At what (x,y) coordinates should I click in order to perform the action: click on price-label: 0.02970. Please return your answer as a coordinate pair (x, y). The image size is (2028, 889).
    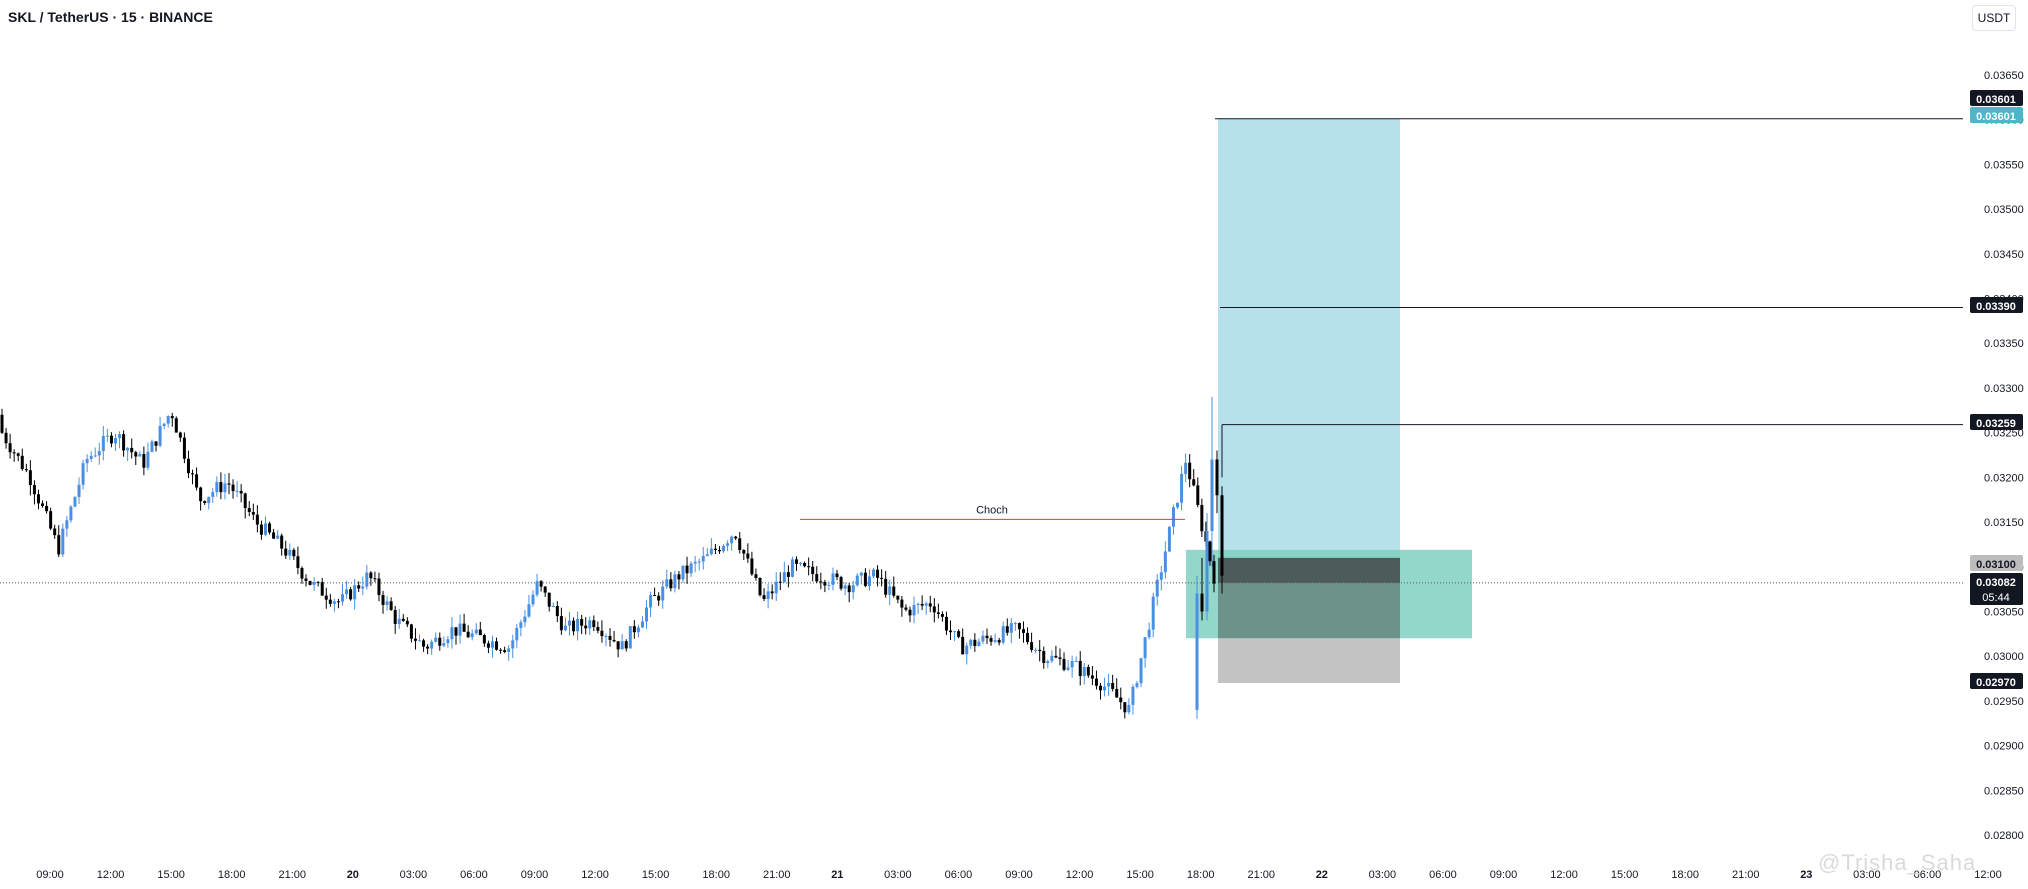
    Looking at the image, I should click on (1996, 683).